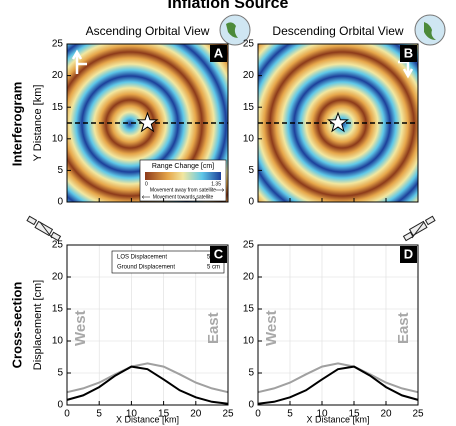  Describe the element at coordinates (79, 61) in the screenshot. I see `orbit-arrow` at that location.